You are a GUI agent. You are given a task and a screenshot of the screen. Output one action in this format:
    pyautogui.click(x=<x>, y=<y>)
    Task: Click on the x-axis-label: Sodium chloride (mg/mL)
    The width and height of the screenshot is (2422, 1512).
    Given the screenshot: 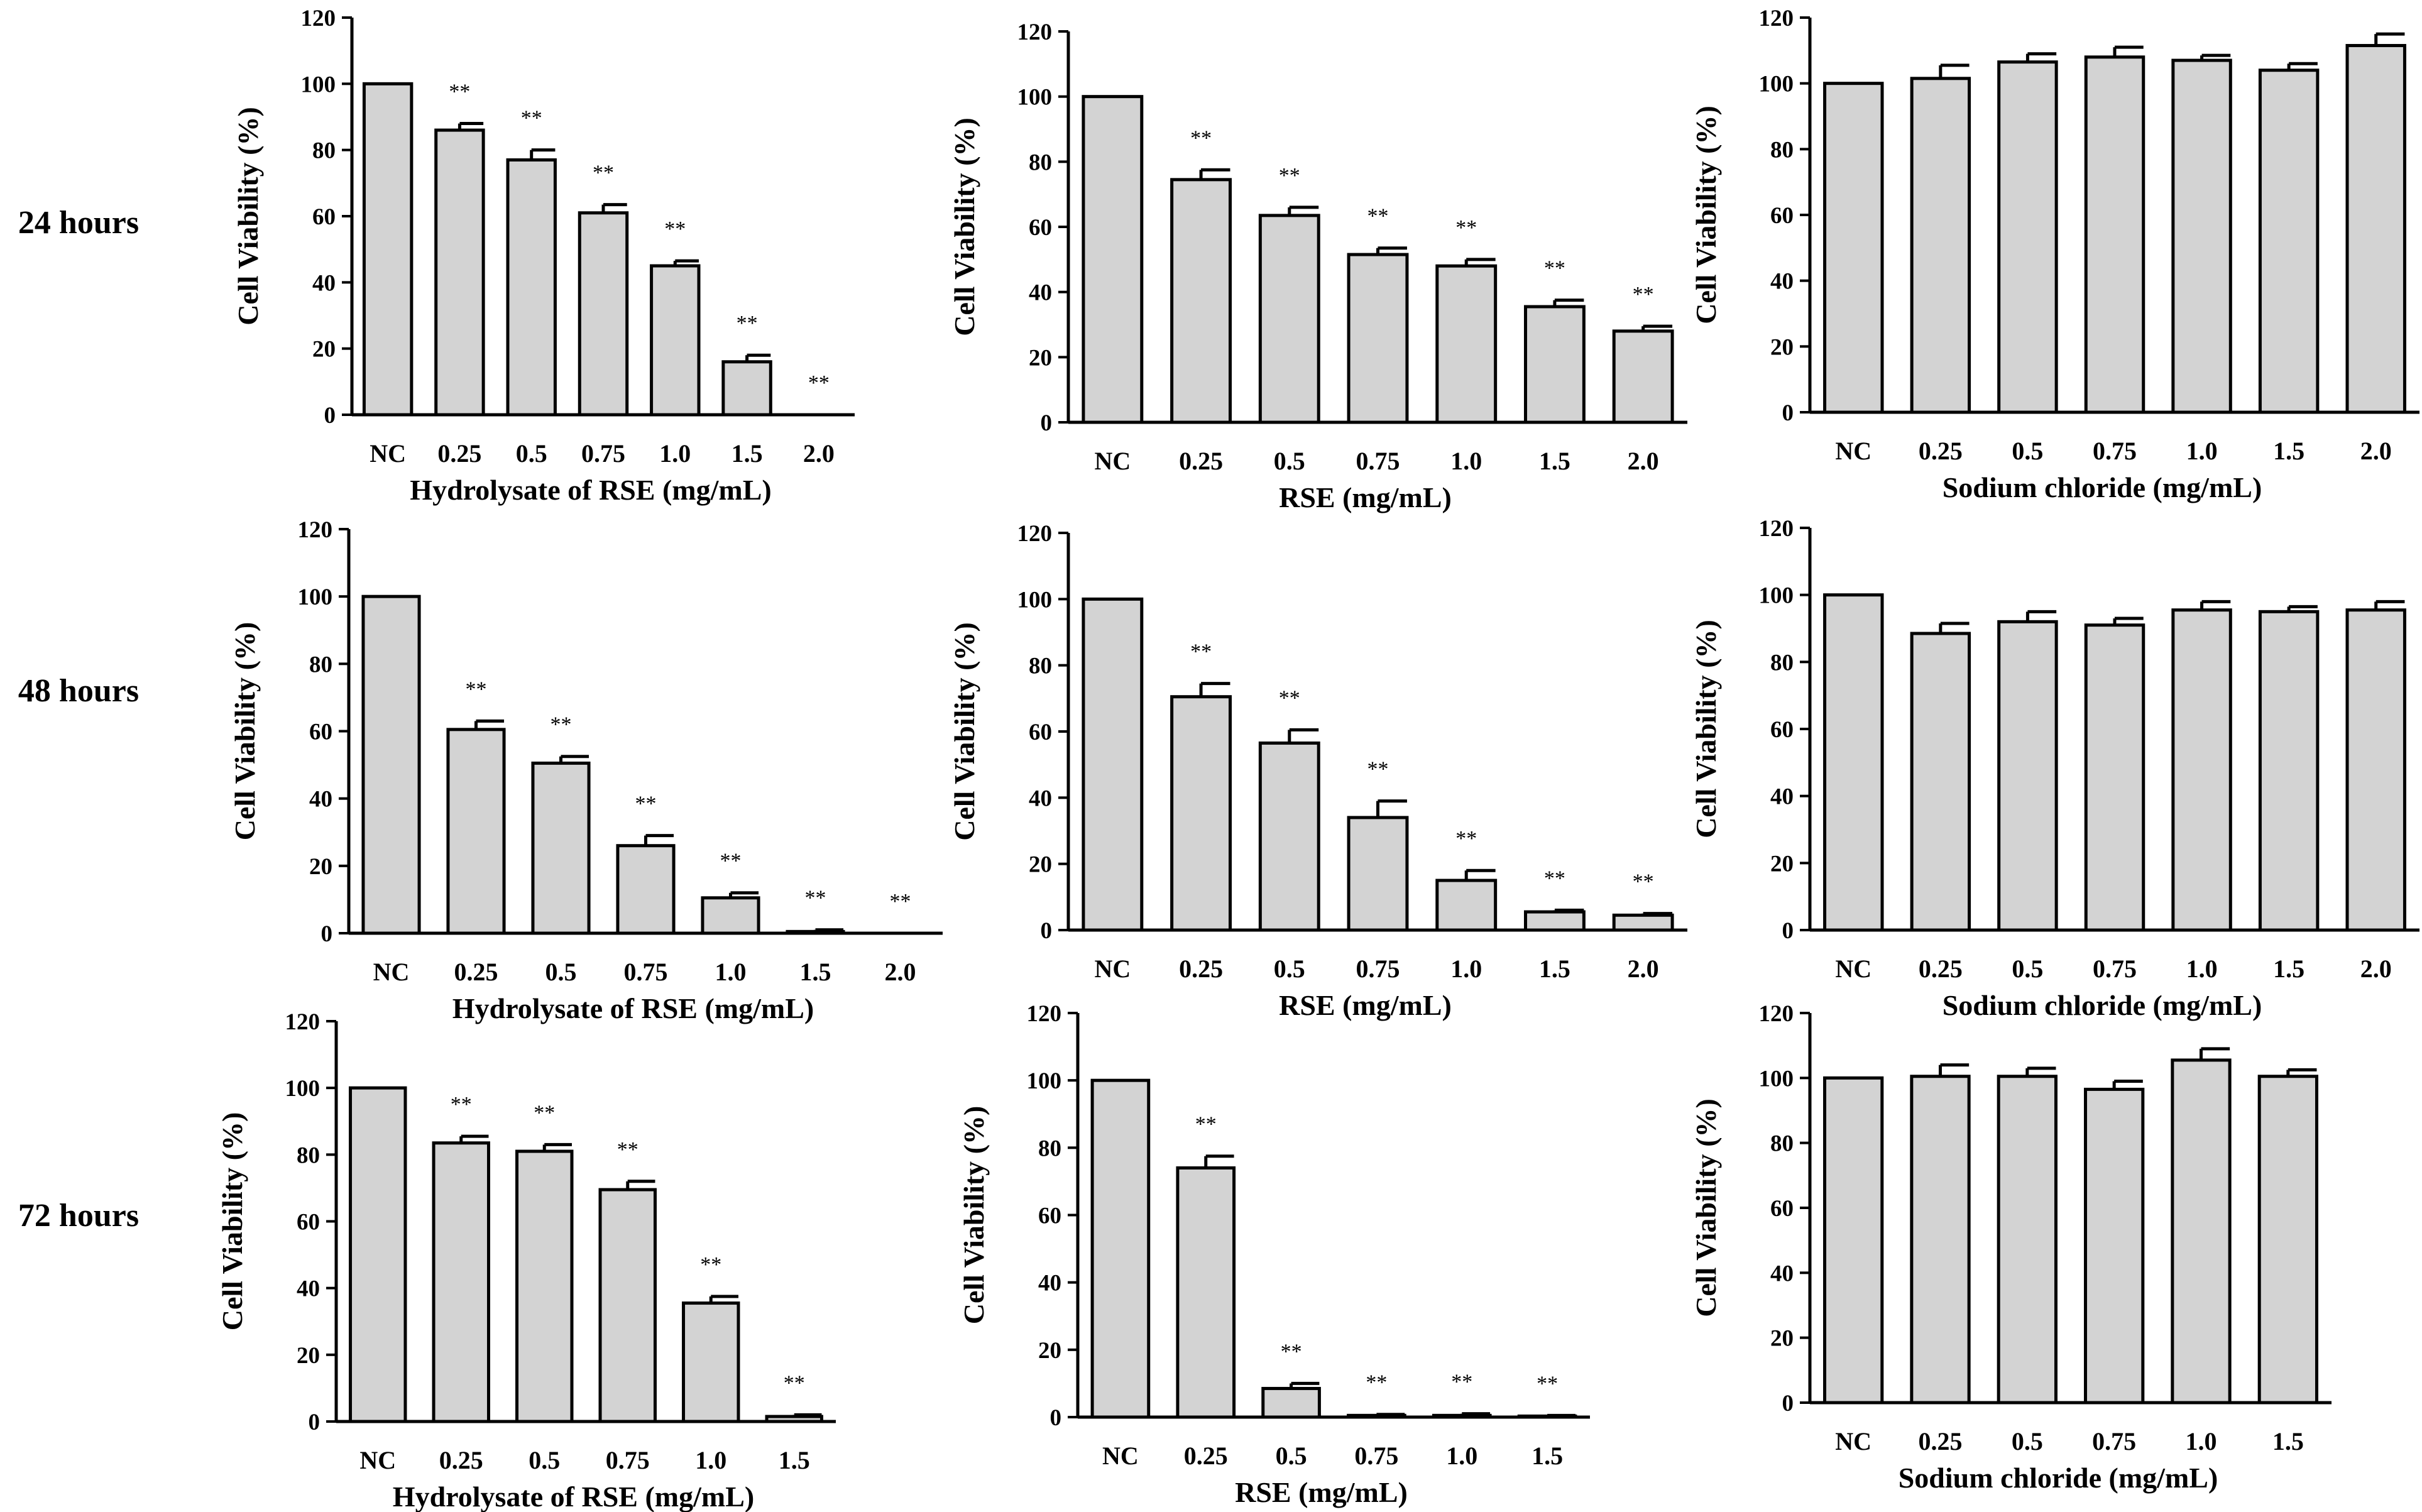 What is the action you would take?
    pyautogui.click(x=2058, y=1478)
    